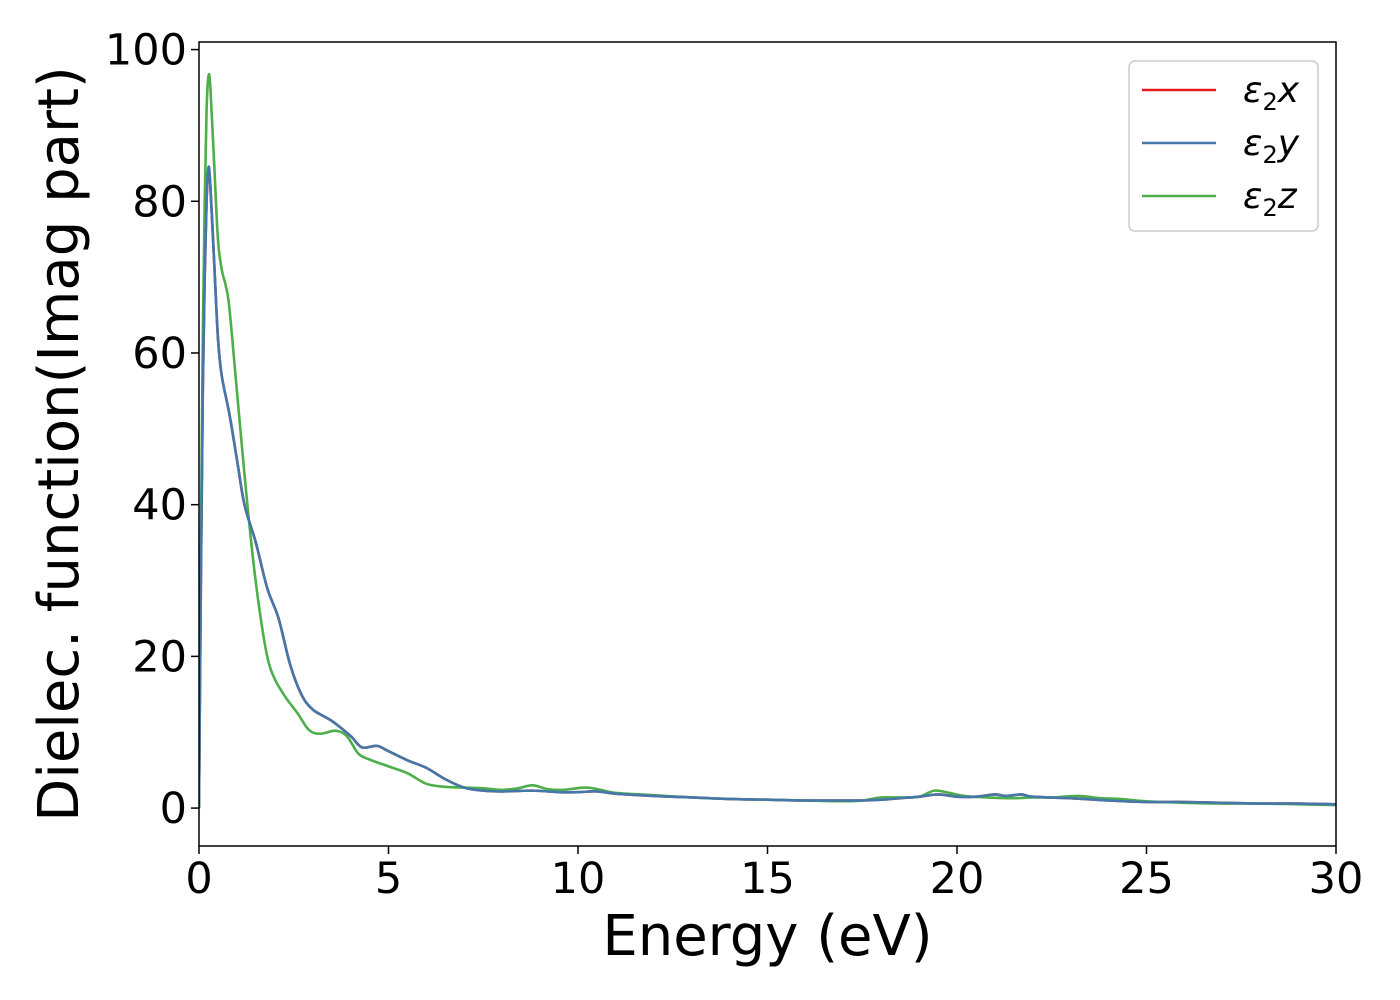 The image size is (1400, 1000). What do you see at coordinates (146, 51) in the screenshot?
I see `y-tick-label: 100` at bounding box center [146, 51].